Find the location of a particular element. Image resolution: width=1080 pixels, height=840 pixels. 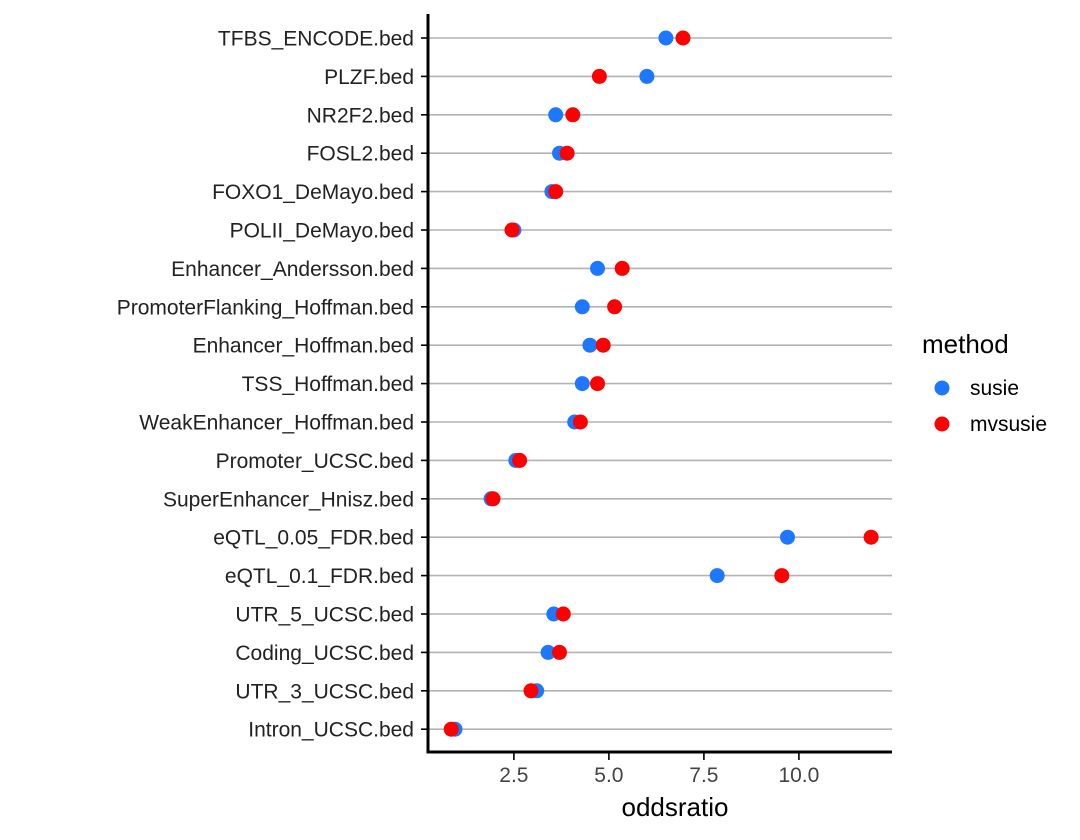

legend-title: method is located at coordinates (965, 344).